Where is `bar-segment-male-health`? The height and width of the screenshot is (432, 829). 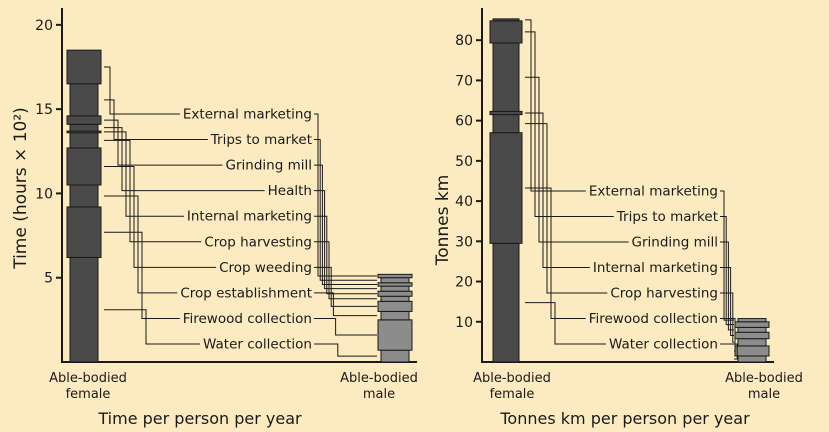 bar-segment-male-health is located at coordinates (395, 288).